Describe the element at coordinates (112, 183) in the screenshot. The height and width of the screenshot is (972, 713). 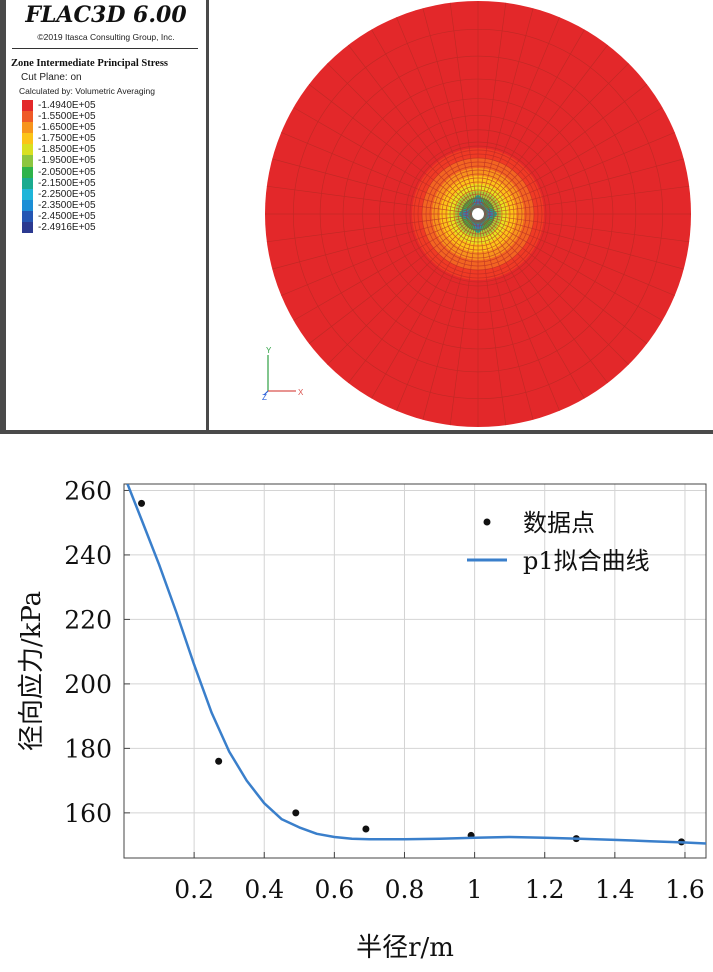
I see `legend-item: -2.1500E+05` at that location.